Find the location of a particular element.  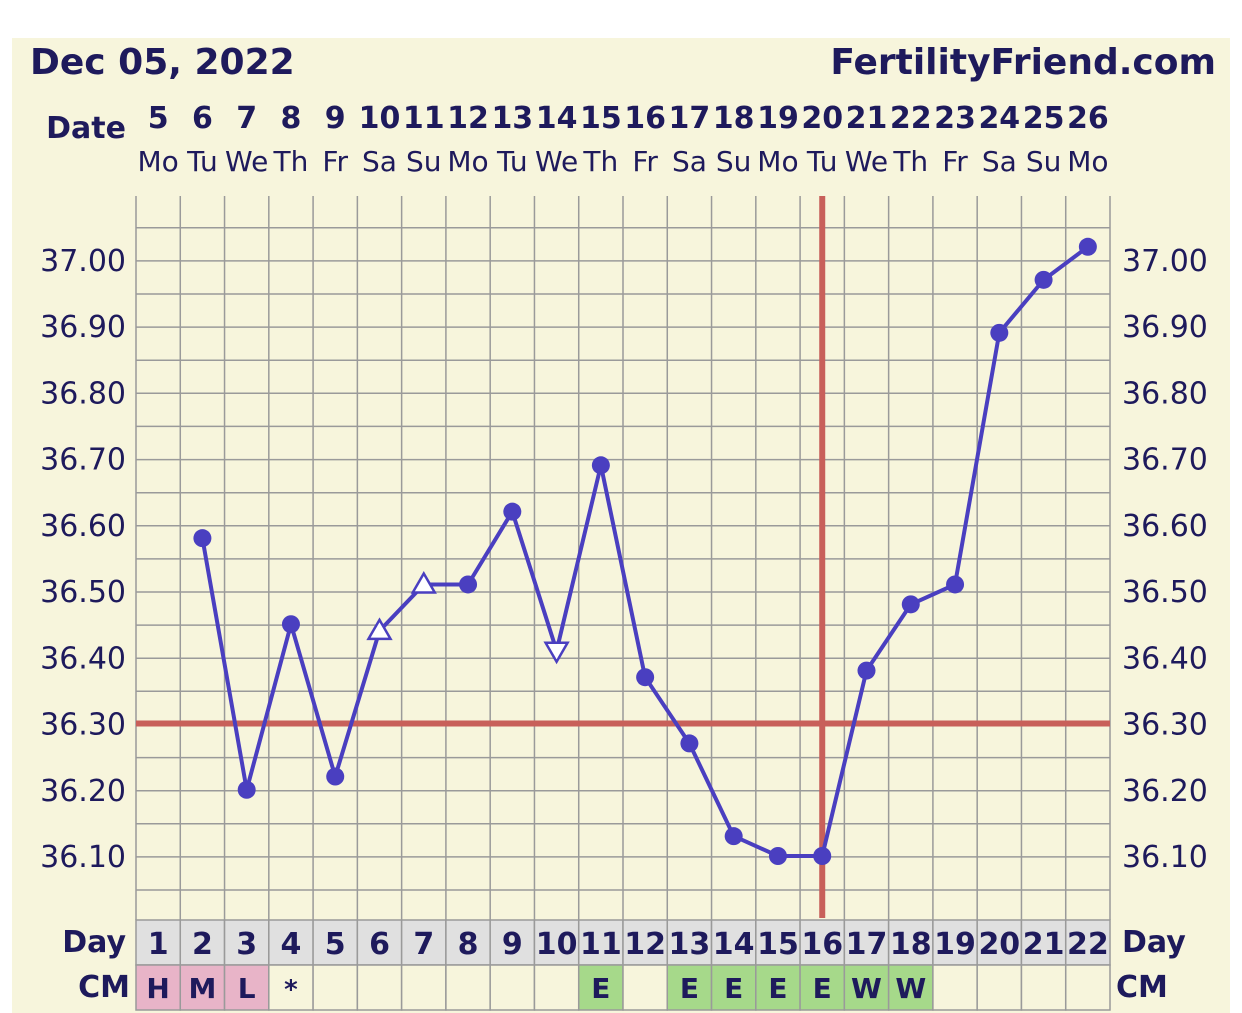

date-label: 11 is located at coordinates (424, 118).